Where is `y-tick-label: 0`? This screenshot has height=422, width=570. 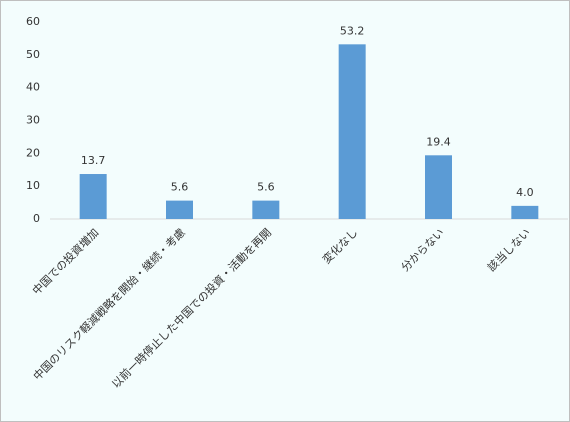
y-tick-label: 0 is located at coordinates (36, 218).